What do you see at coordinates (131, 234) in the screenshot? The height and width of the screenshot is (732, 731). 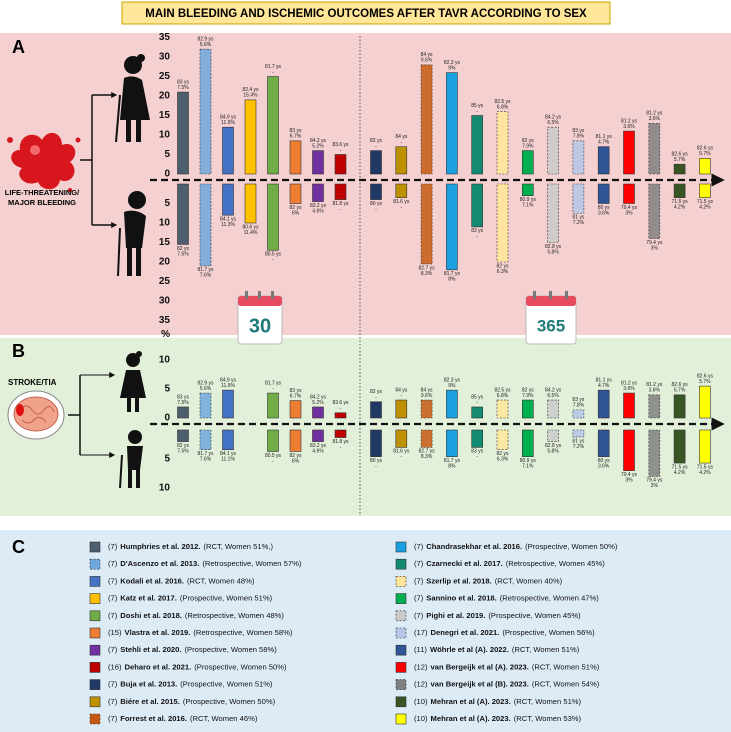 I see `man-icon` at bounding box center [131, 234].